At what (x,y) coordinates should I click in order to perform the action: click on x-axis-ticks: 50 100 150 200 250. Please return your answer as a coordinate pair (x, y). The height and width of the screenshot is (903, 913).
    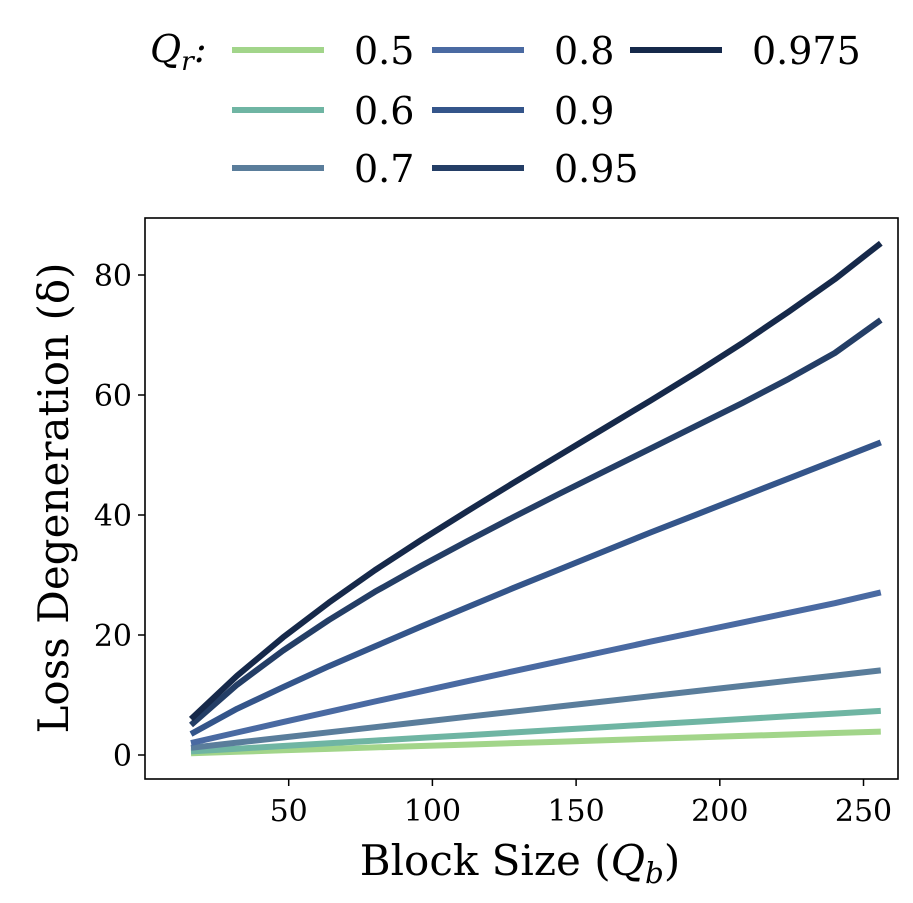
    Looking at the image, I should click on (581, 804).